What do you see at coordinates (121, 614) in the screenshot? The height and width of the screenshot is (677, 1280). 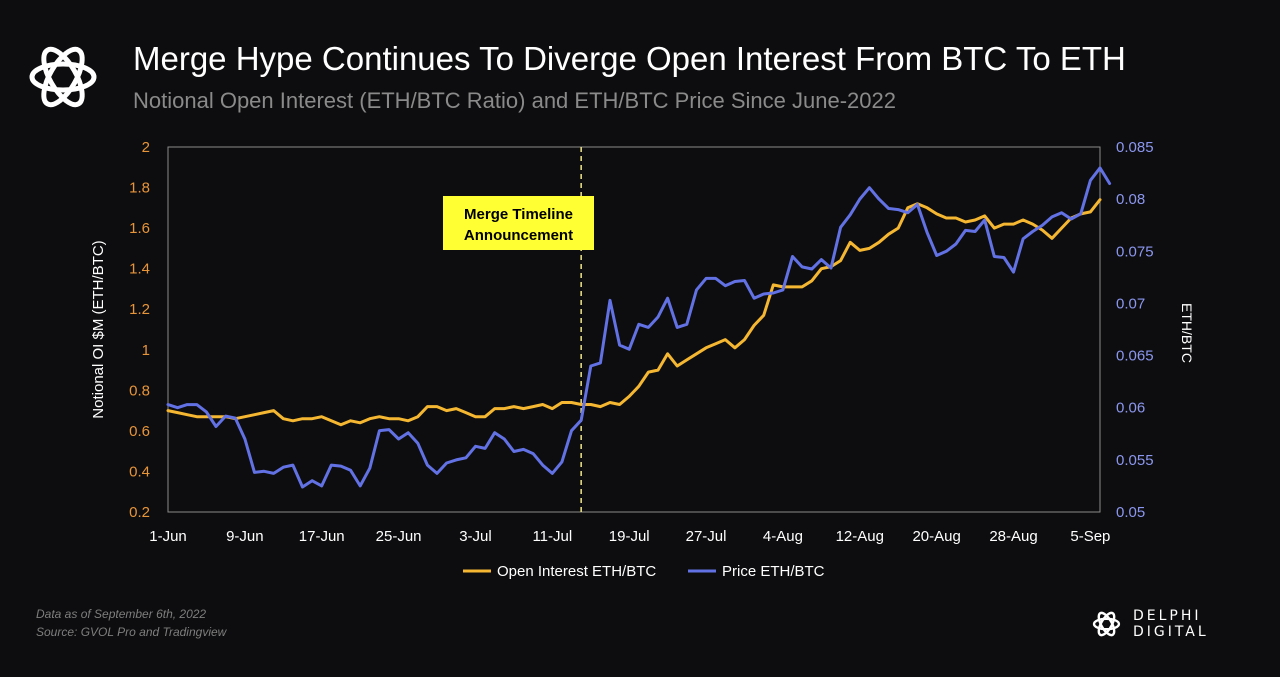 I see `data-date-note: Data as of September 6th, 2022` at bounding box center [121, 614].